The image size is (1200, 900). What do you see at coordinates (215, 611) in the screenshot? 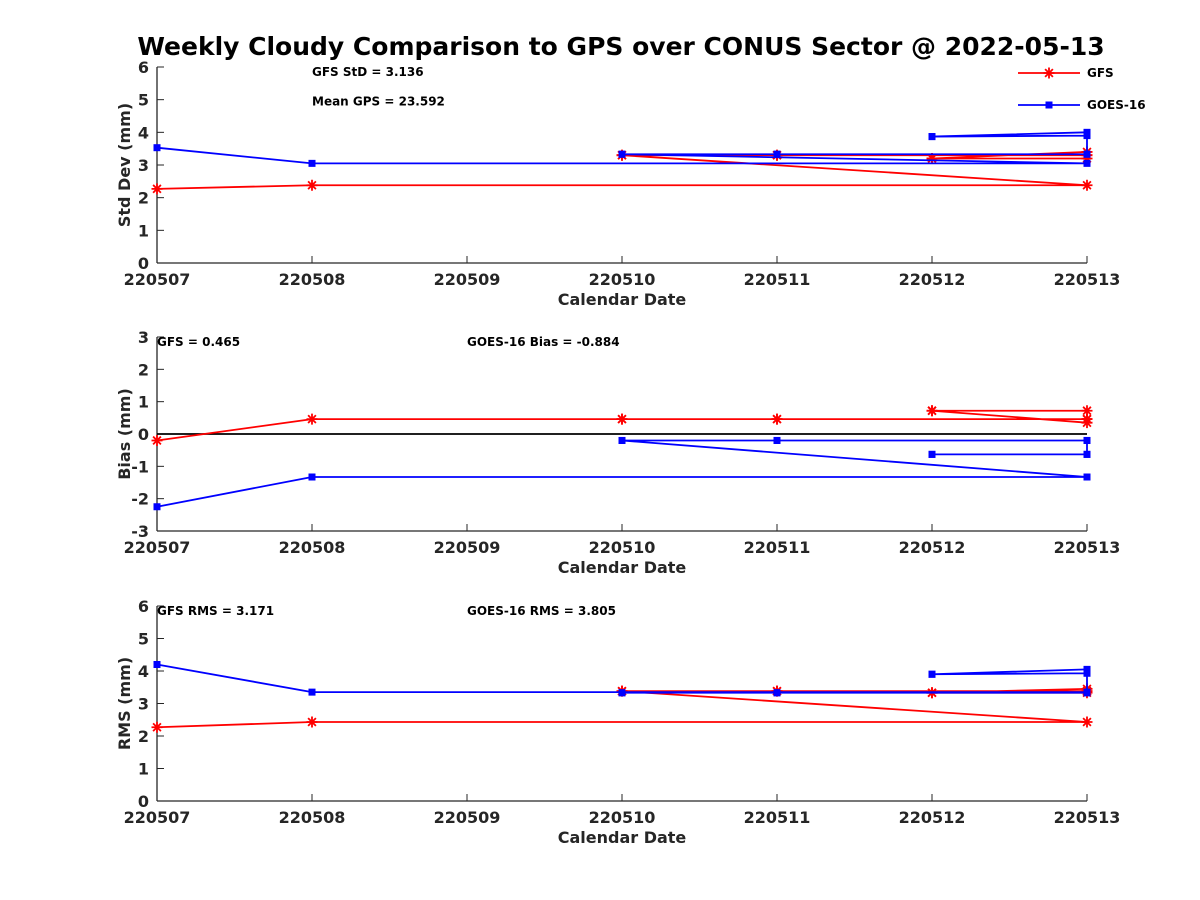
I see `annotation-text: GFS RMS = 3.171` at bounding box center [215, 611].